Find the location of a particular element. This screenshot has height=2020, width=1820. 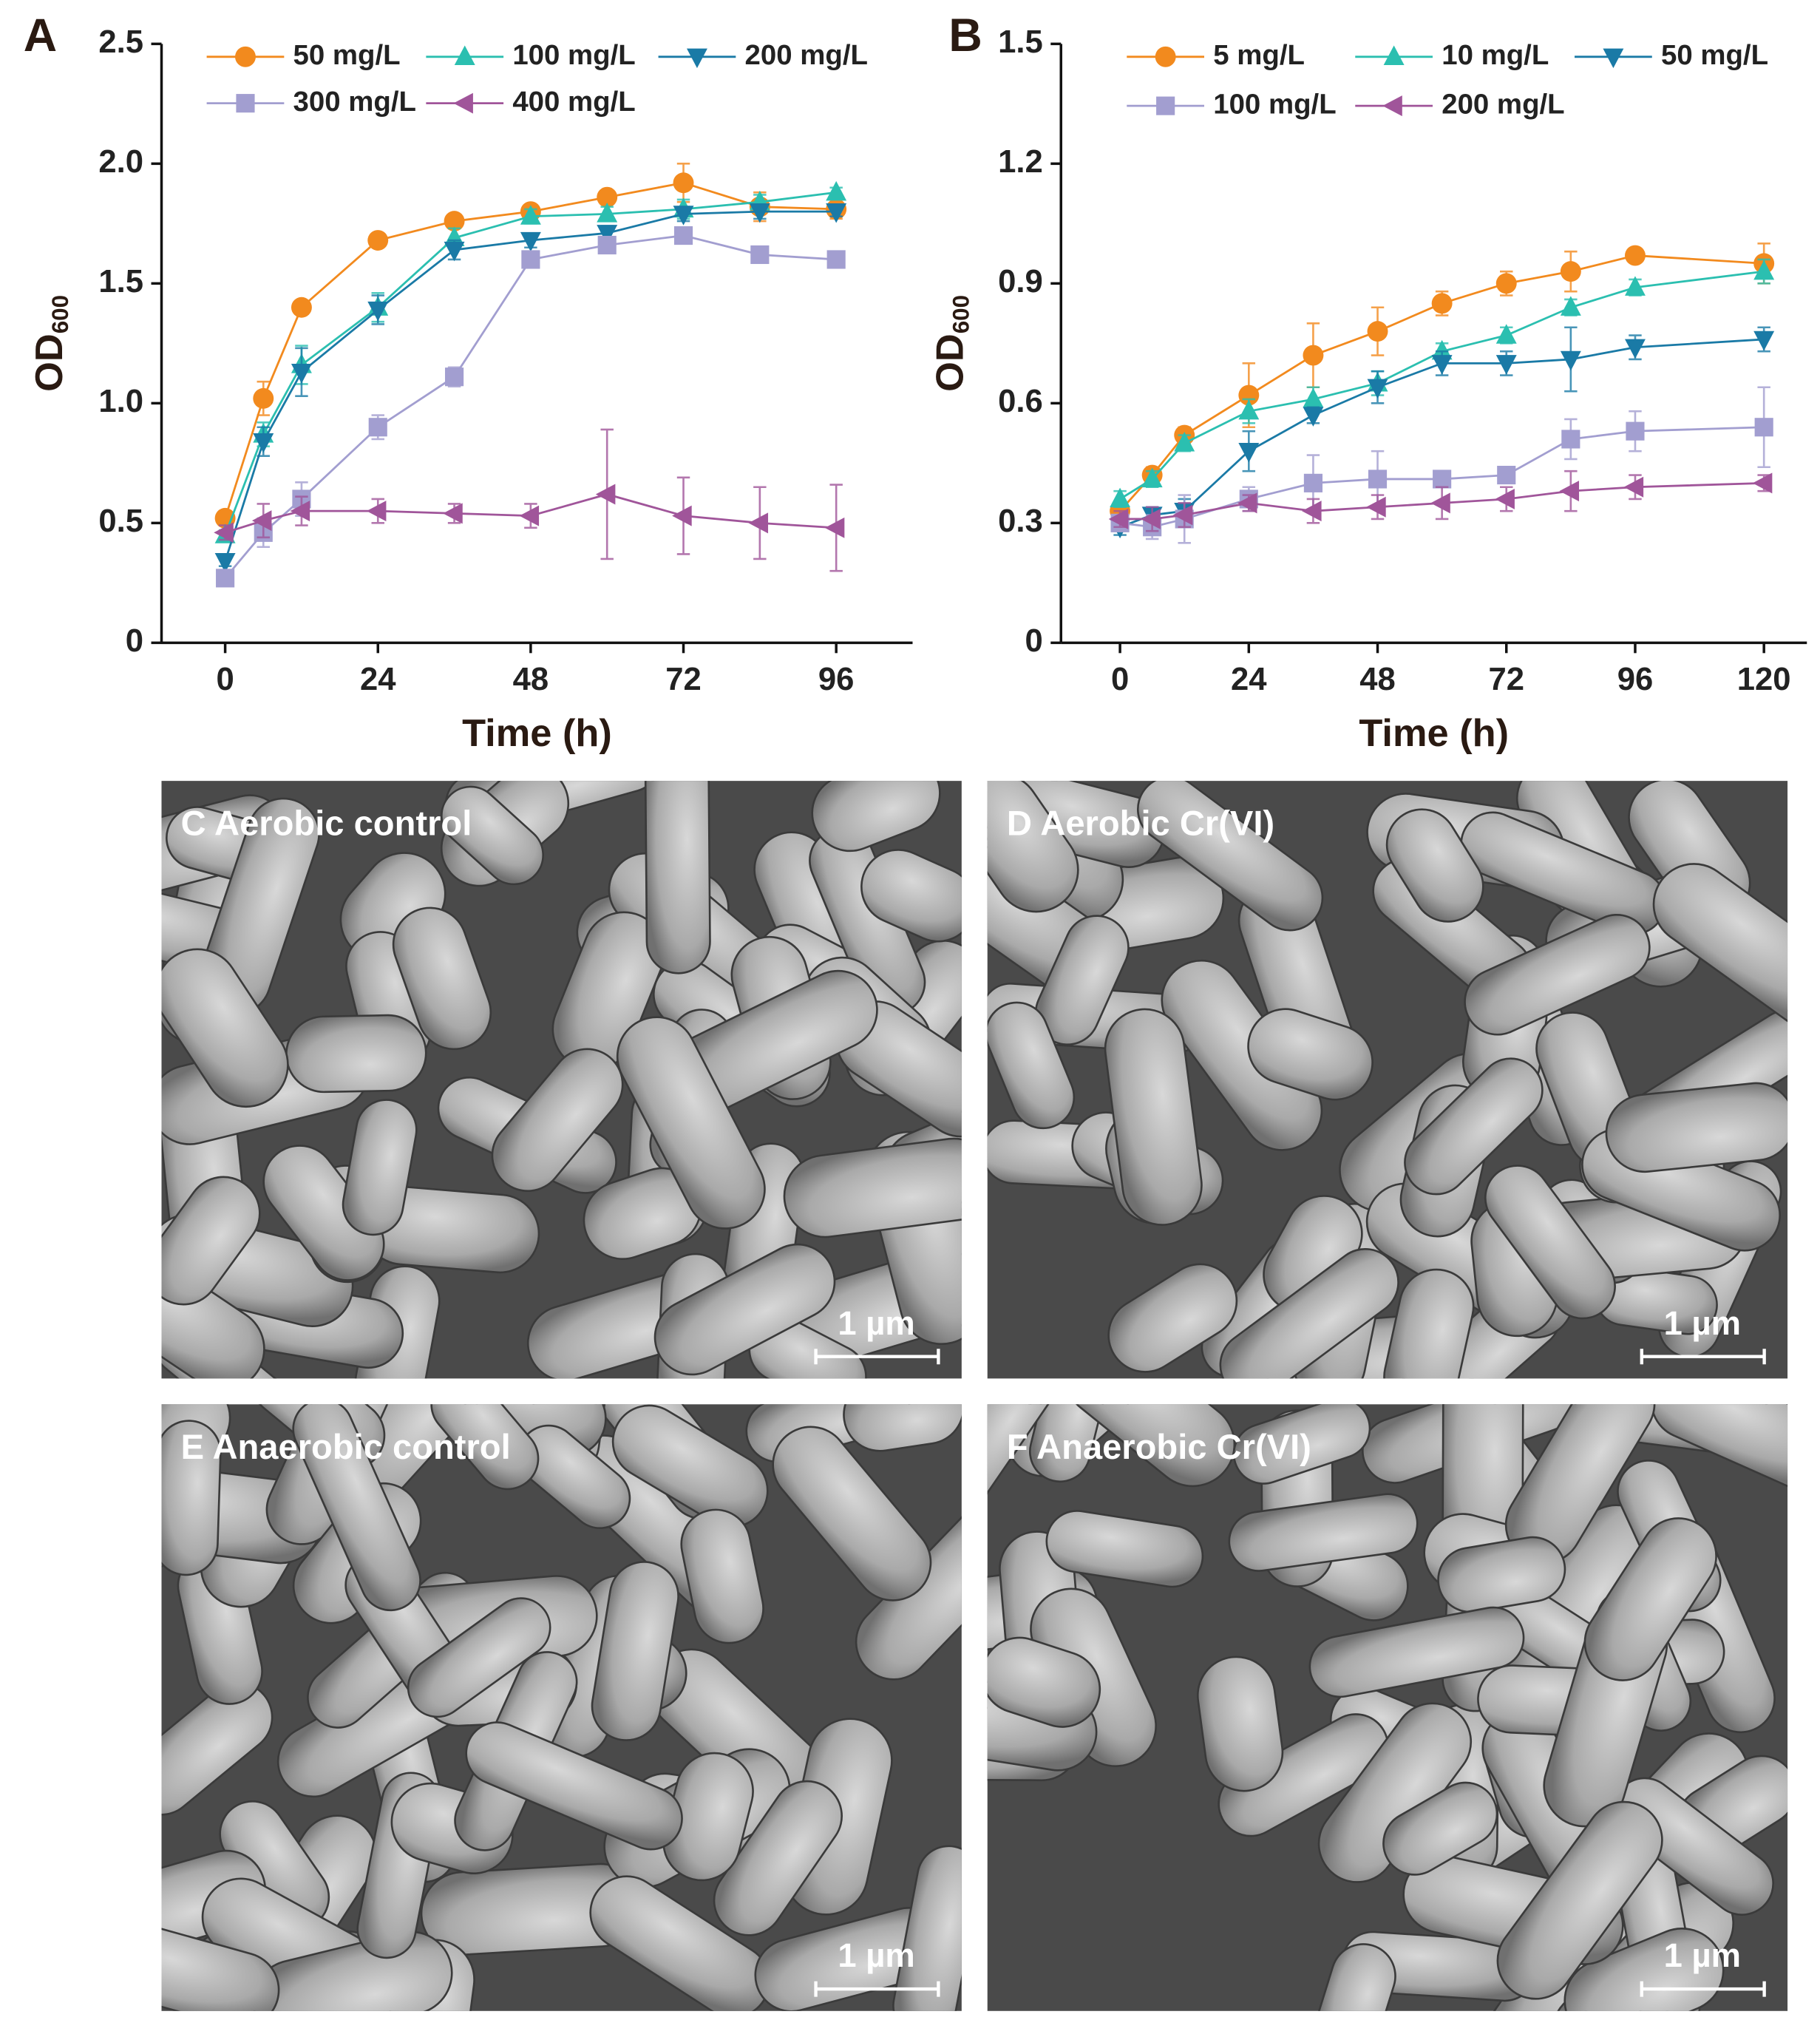

sem-image is located at coordinates (561, 1080).